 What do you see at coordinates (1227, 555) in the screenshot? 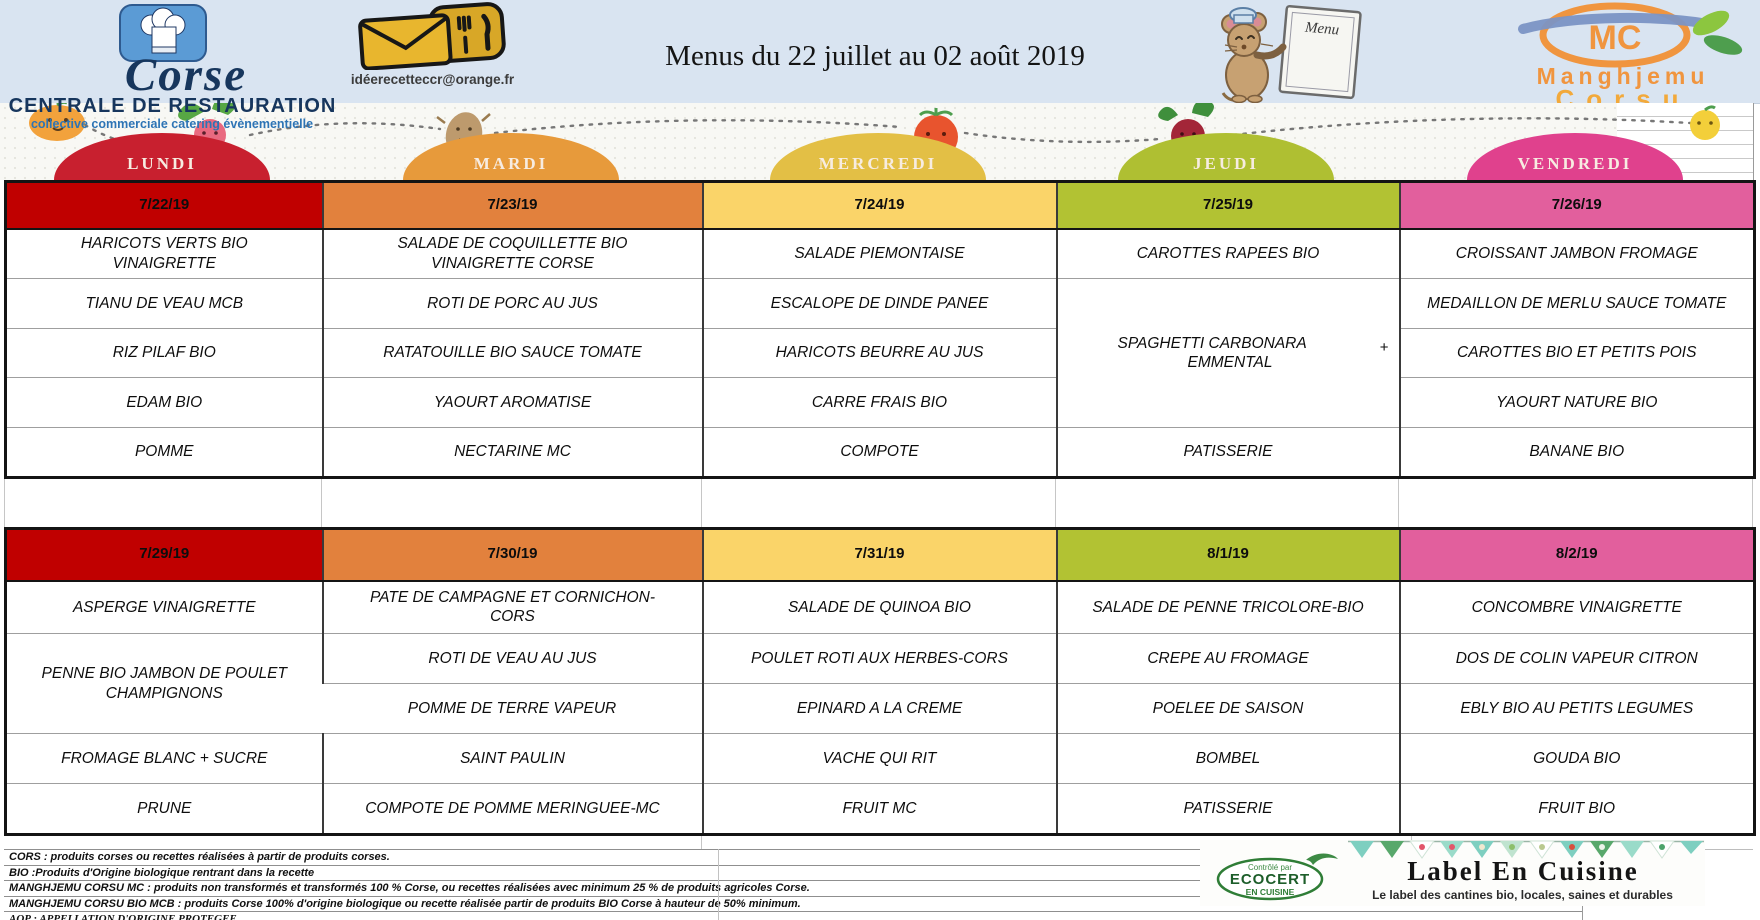
I see `date-cell: 8/1/19` at bounding box center [1227, 555].